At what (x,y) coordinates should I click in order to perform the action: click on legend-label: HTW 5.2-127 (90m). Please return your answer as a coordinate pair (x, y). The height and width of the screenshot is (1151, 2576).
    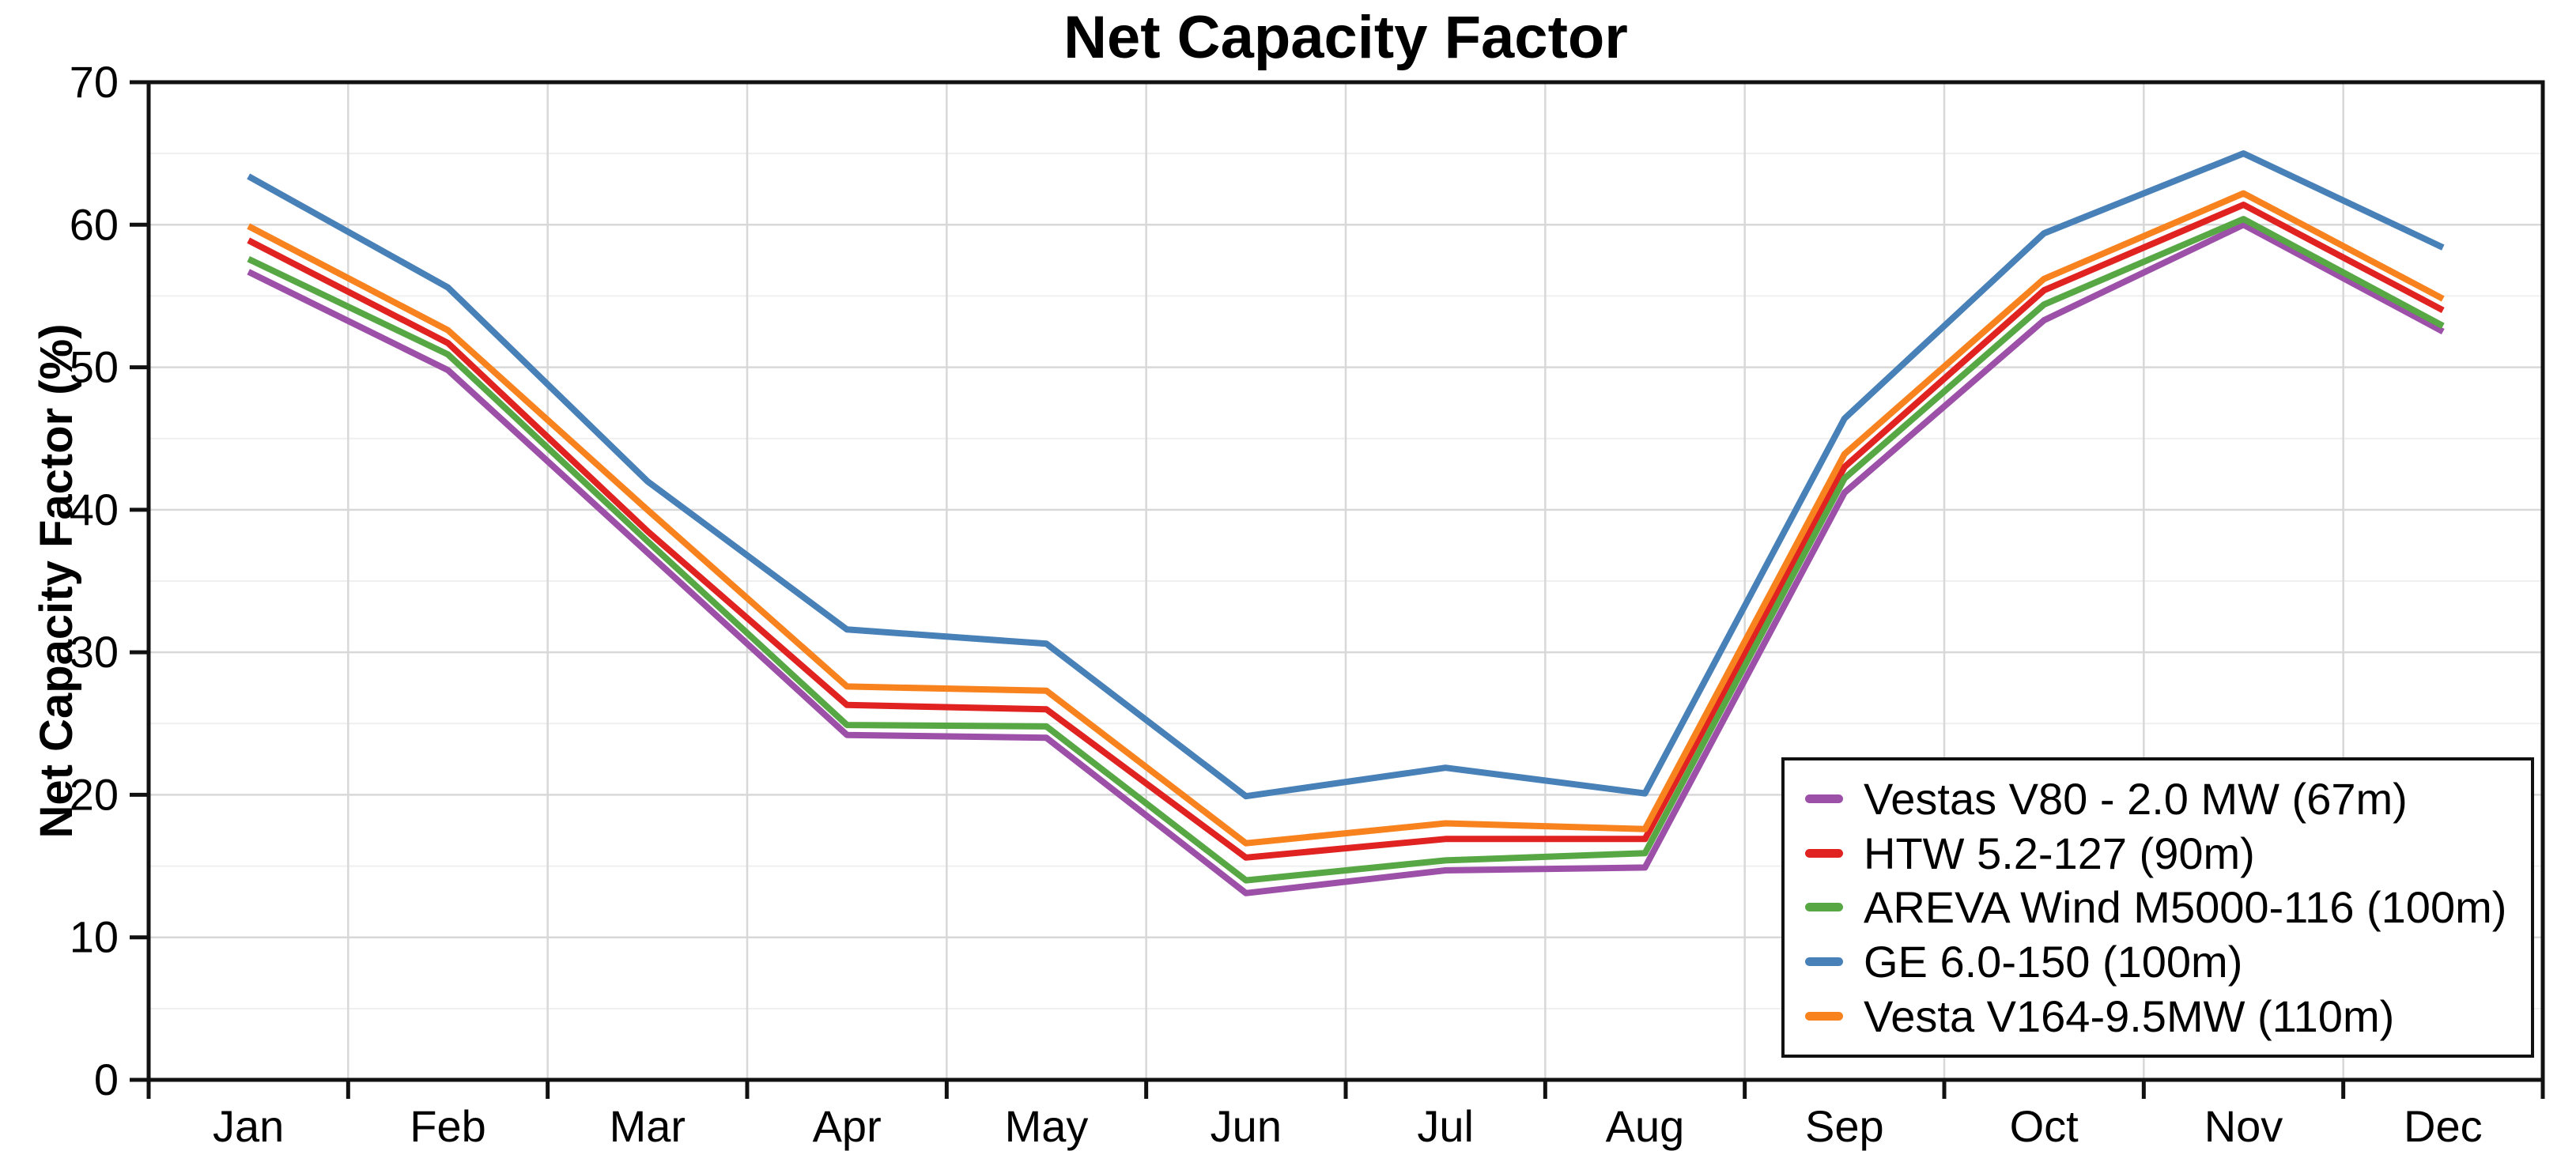
    Looking at the image, I should click on (2059, 853).